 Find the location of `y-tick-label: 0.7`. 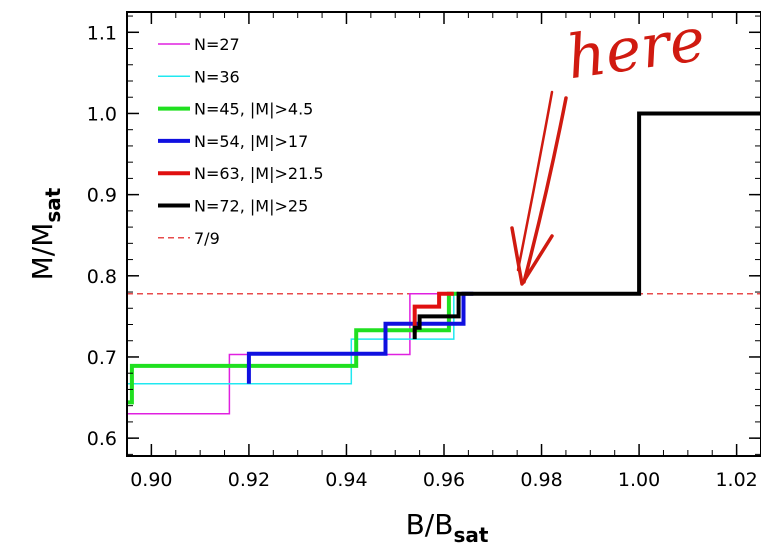

y-tick-label: 0.7 is located at coordinates (102, 358).